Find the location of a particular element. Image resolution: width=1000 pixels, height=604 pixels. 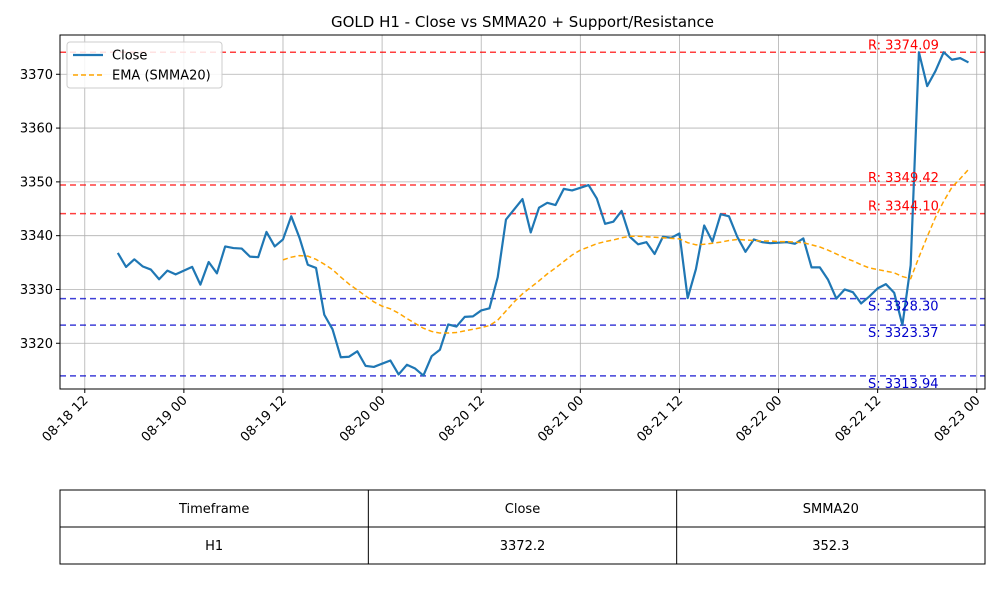

legend: Close EMA (SMMA20) is located at coordinates (144, 65).